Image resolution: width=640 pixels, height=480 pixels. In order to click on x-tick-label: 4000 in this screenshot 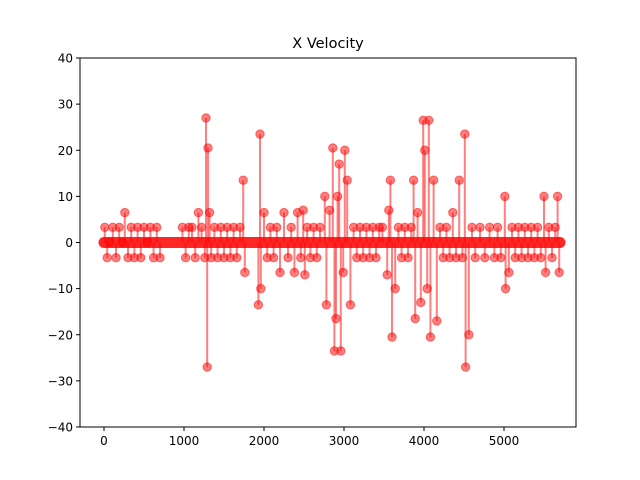, I will do `click(424, 441)`.